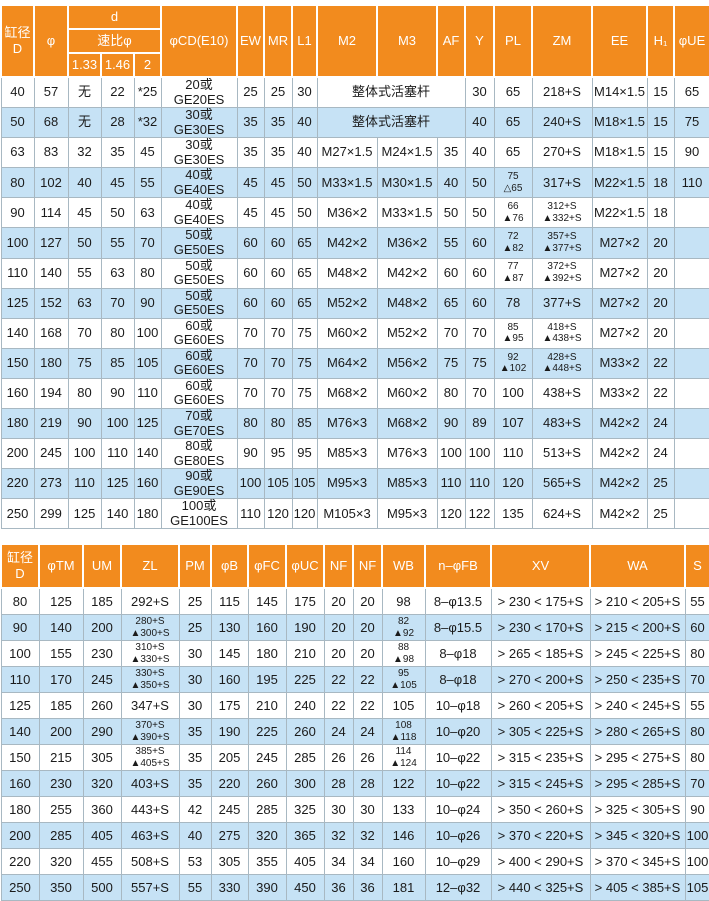  What do you see at coordinates (513, 243) in the screenshot?
I see `data-cell: 72 ▲82` at bounding box center [513, 243].